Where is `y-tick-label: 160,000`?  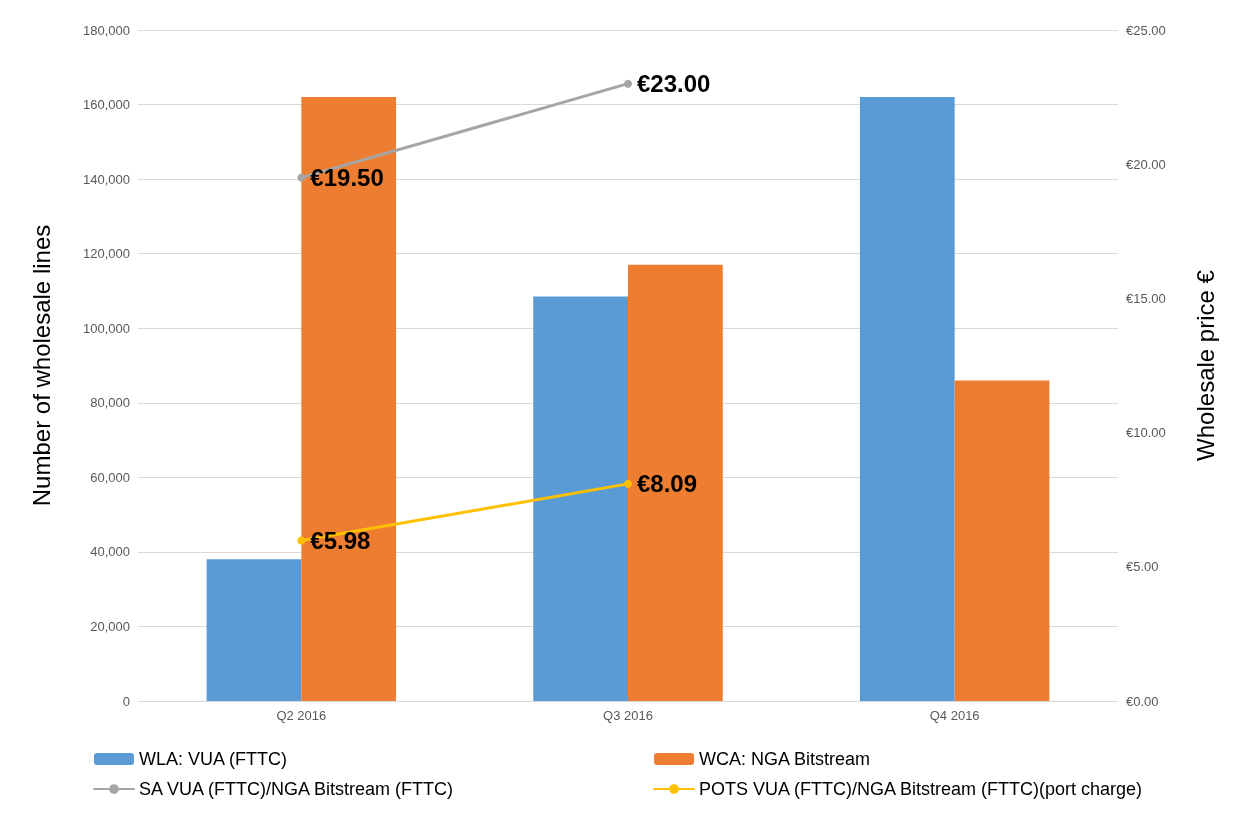
y-tick-label: 160,000 is located at coordinates (106, 105).